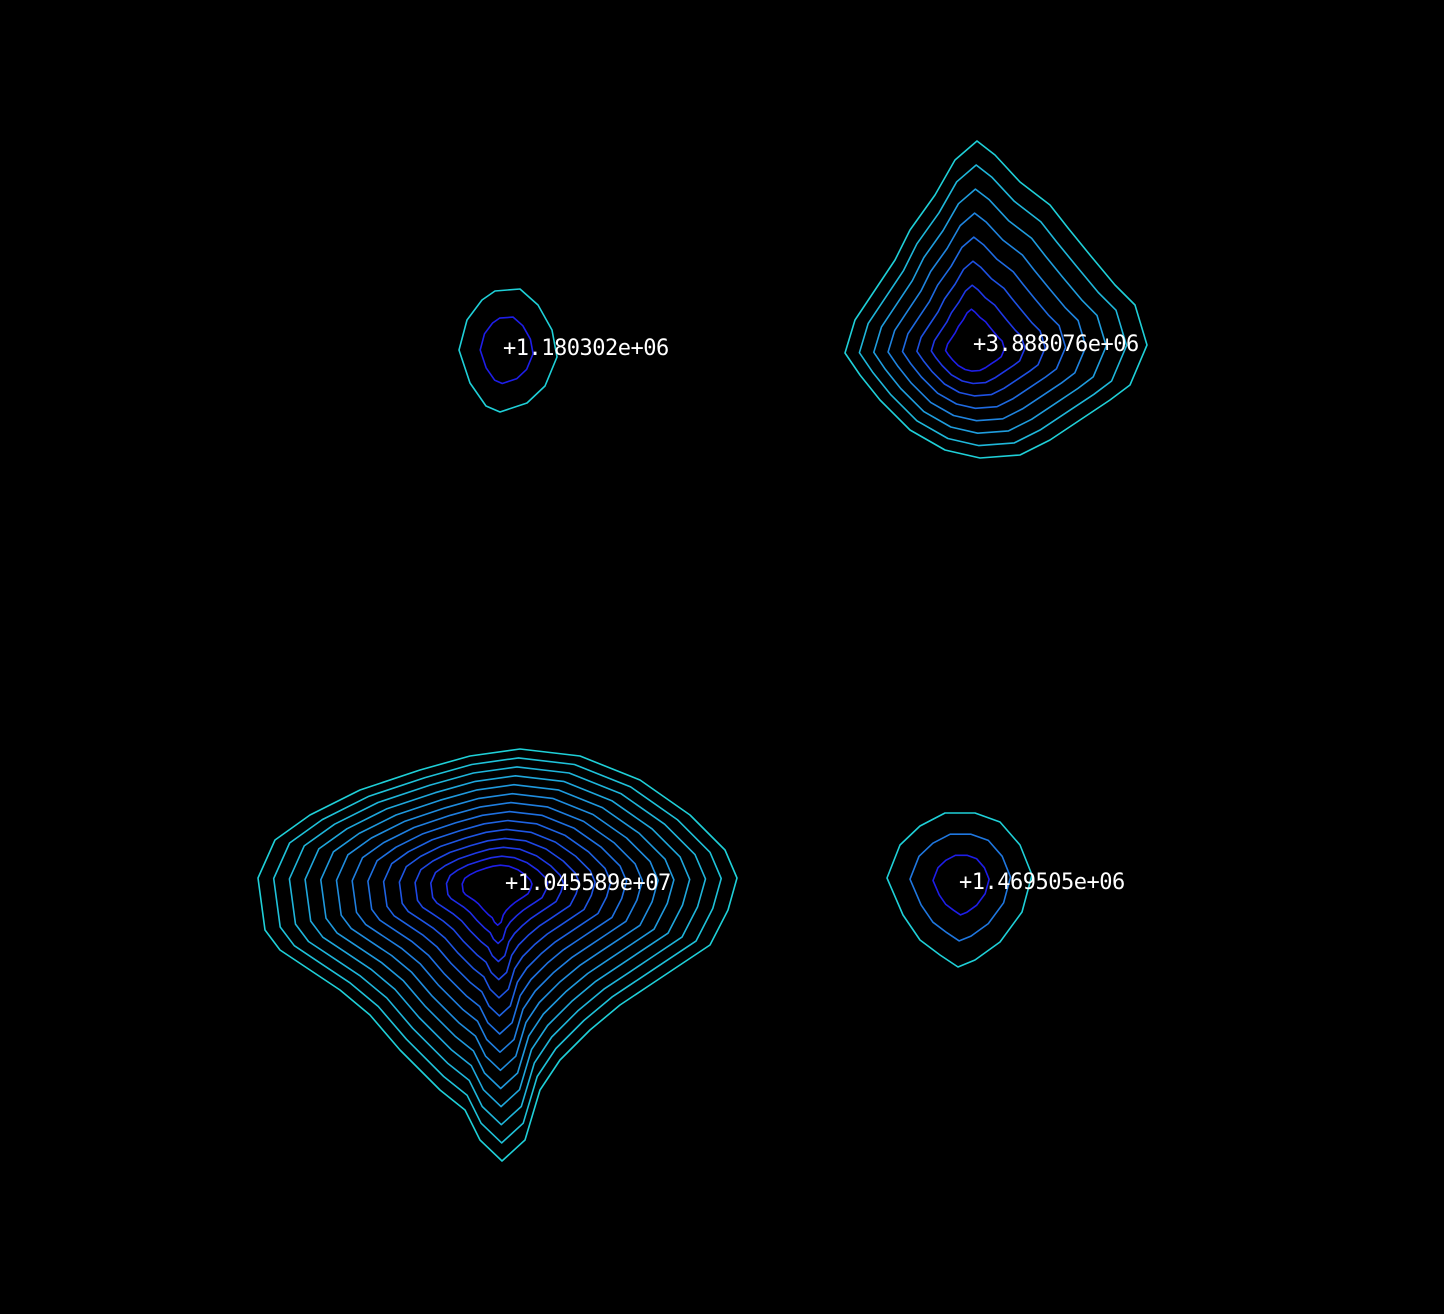 This screenshot has height=1314, width=1444. Describe the element at coordinates (586, 348) in the screenshot. I see `peak-label-top-left: +1.180302e+06` at that location.